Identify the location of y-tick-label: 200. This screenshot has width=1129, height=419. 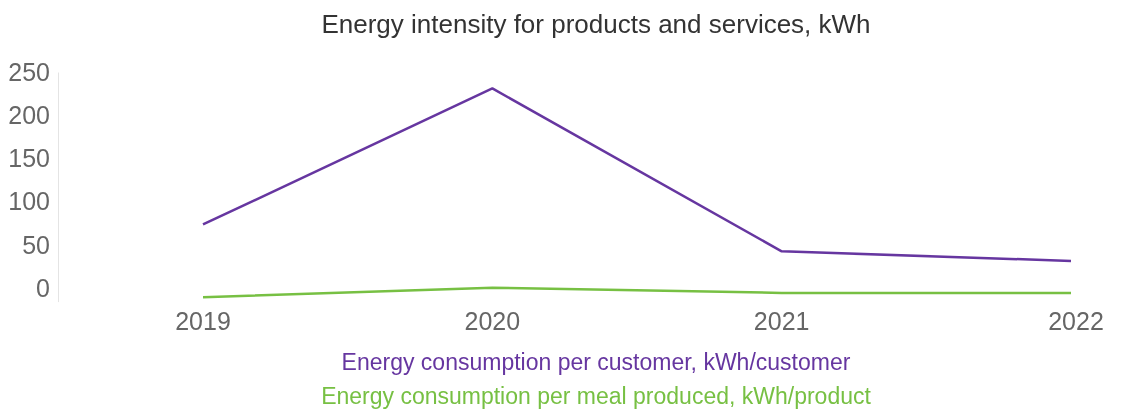
(29, 114).